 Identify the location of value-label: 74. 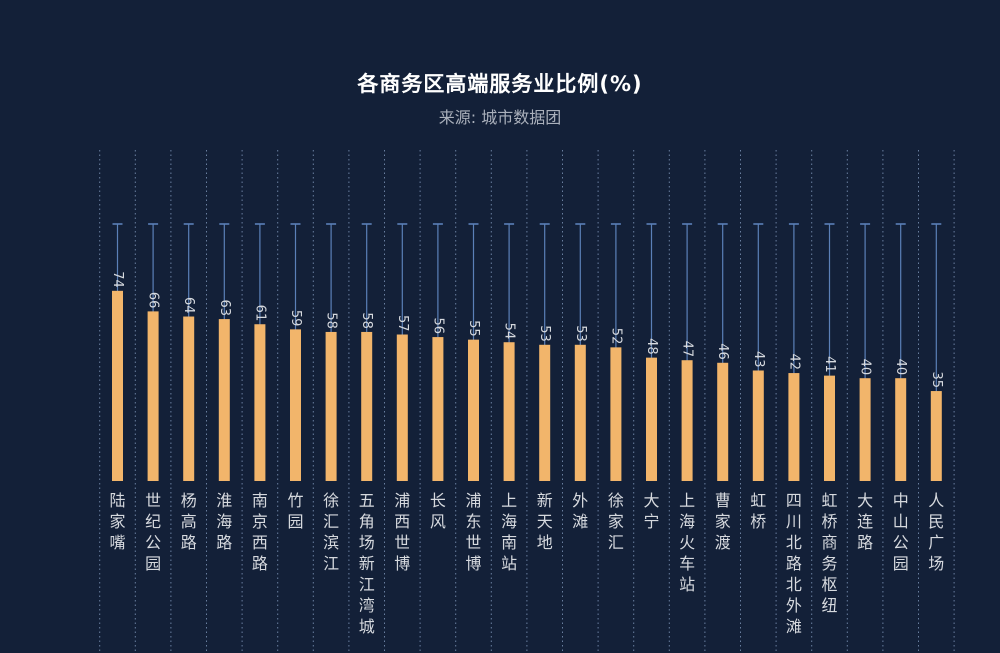
(117, 279).